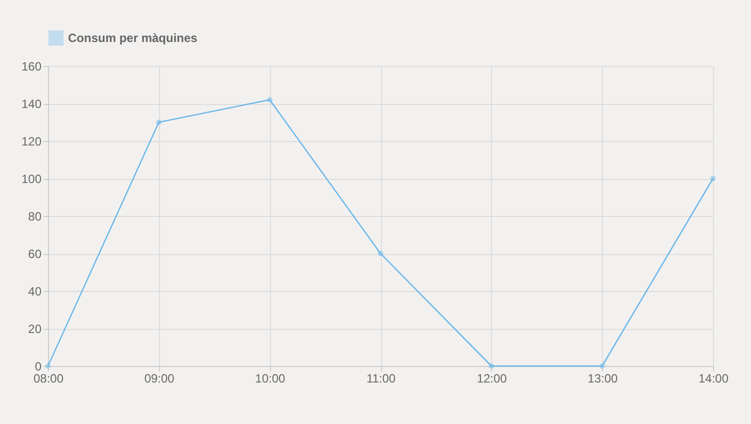  I want to click on y-tick-label: 60, so click(35, 254).